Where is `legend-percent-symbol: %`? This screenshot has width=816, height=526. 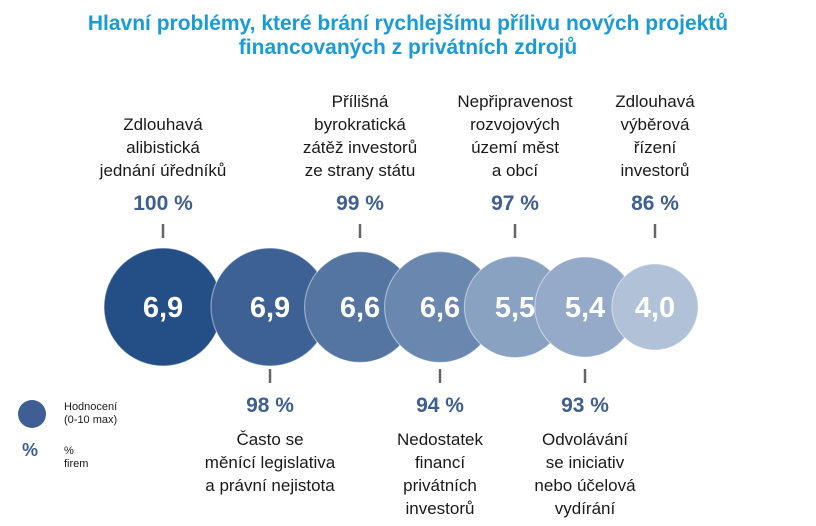 legend-percent-symbol: % is located at coordinates (30, 450).